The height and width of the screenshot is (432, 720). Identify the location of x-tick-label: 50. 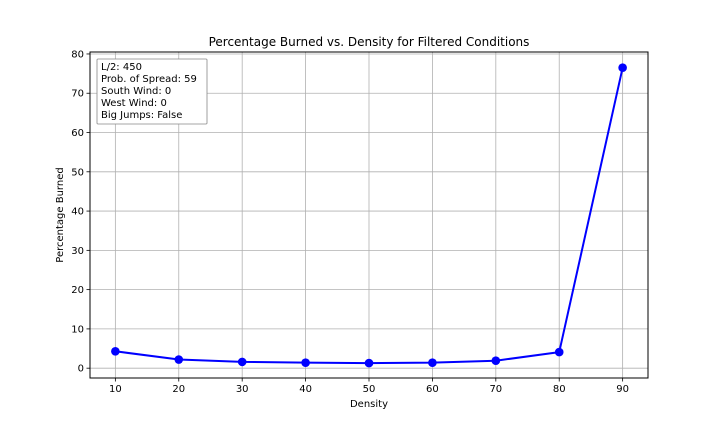
(369, 389).